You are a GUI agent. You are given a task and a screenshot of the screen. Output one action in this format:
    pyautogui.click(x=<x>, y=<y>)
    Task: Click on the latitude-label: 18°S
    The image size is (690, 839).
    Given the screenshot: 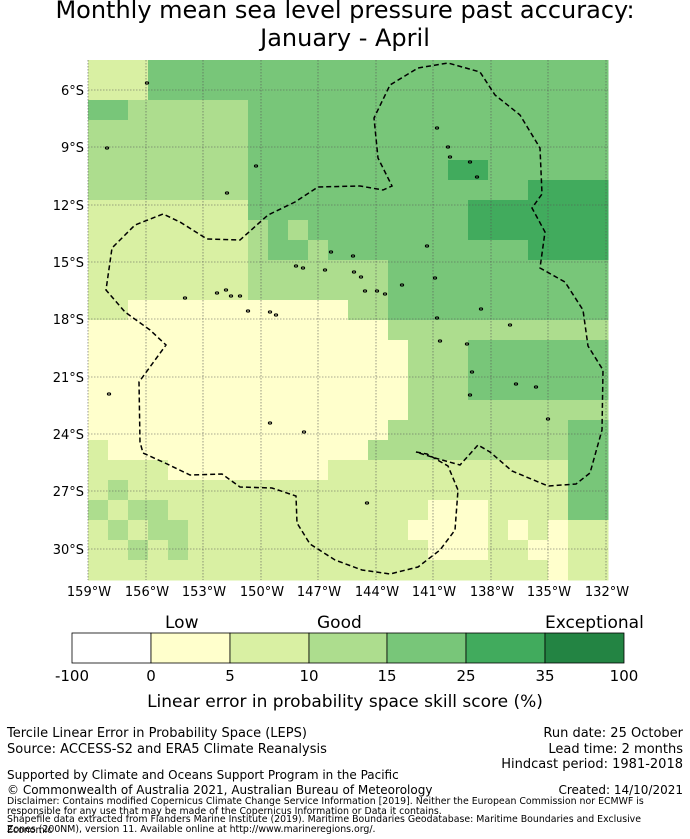 What is the action you would take?
    pyautogui.click(x=68, y=320)
    